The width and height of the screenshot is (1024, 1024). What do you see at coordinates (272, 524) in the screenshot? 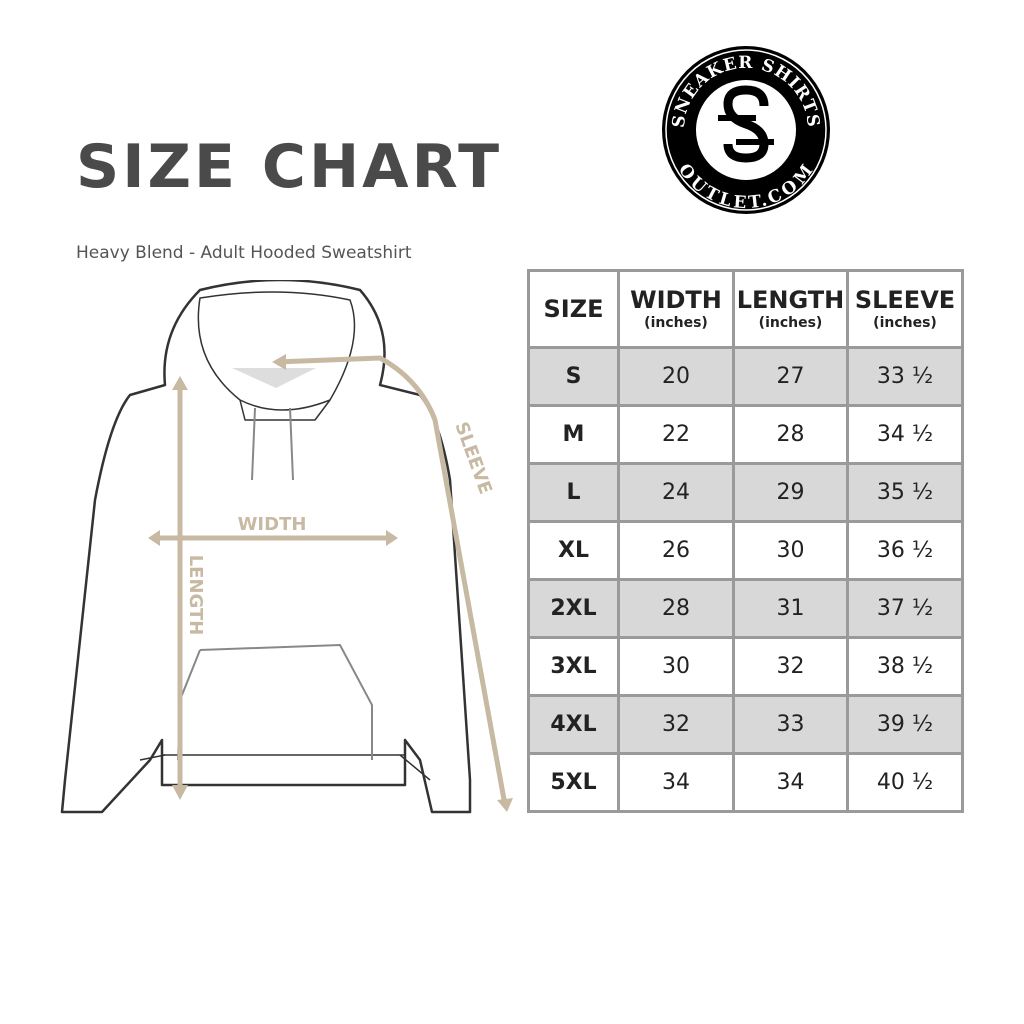
I see `width-label: WIDTH` at bounding box center [272, 524].